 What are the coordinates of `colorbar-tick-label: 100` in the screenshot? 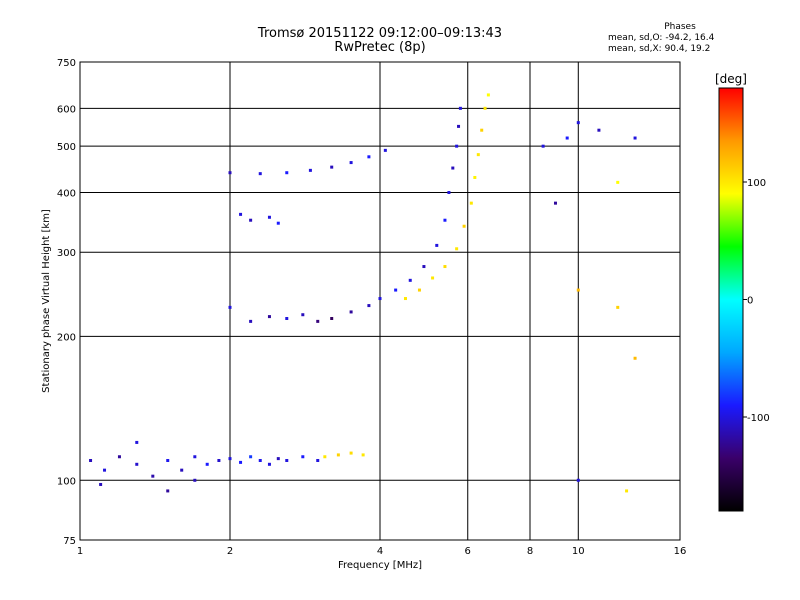 It's located at (756, 183).